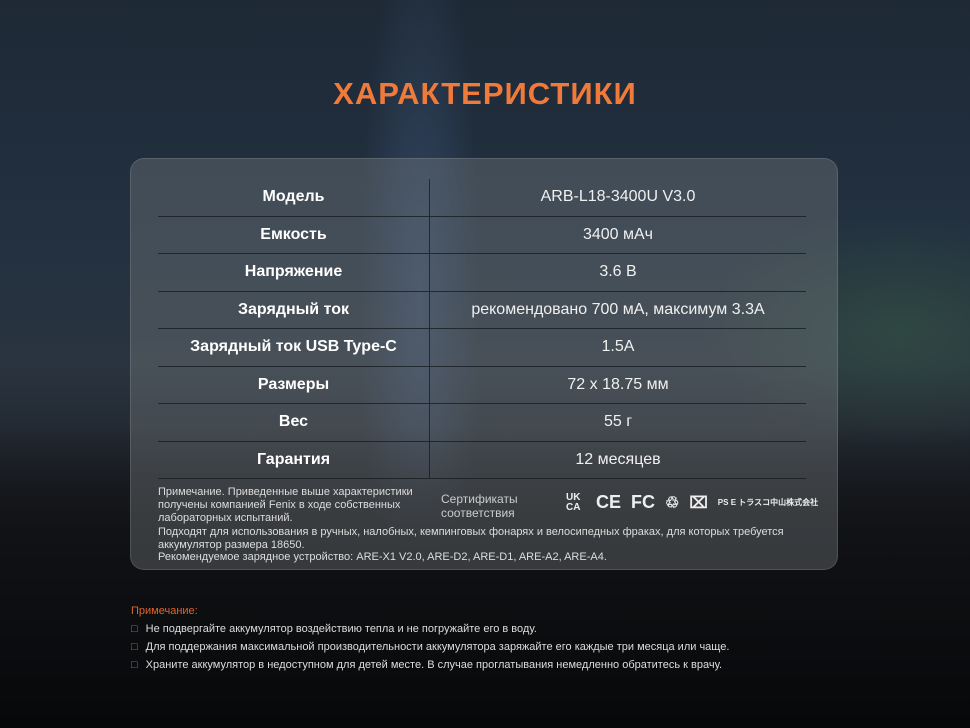 This screenshot has height=728, width=970. Describe the element at coordinates (482, 348) in the screenshot. I see `table-row: Зарядный ток USB Type-C 1.5A` at that location.